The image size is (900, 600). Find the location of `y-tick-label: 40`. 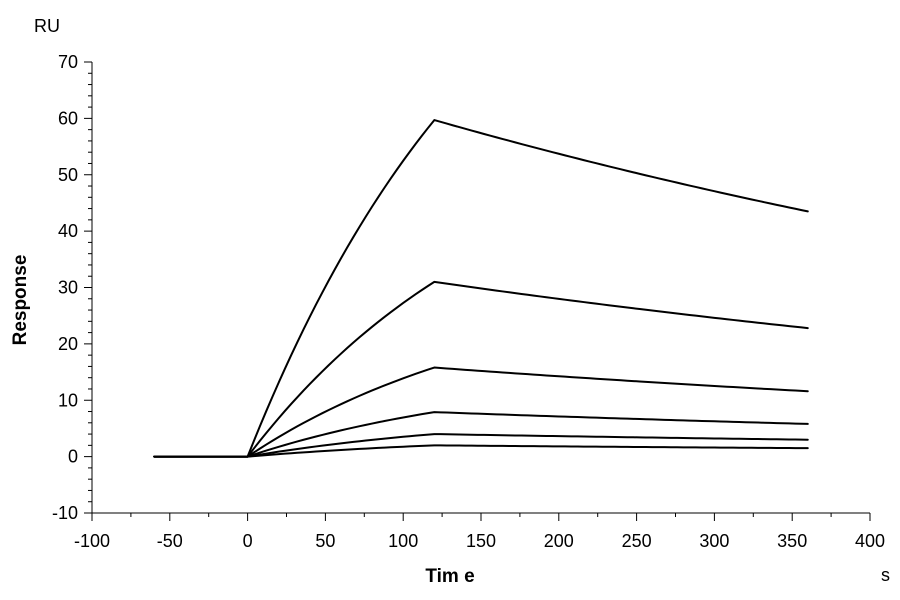

y-tick-label: 40 is located at coordinates (68, 231).